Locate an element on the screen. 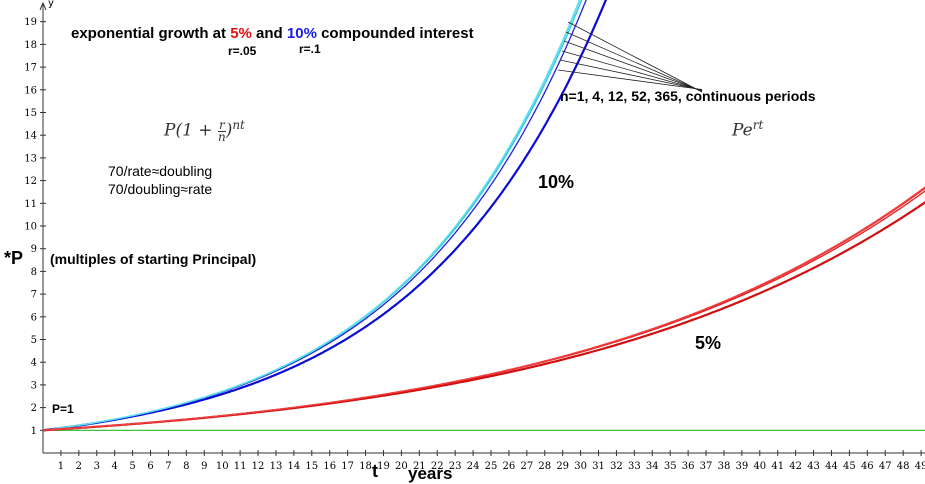  y-tick-label: 16 is located at coordinates (30, 90).